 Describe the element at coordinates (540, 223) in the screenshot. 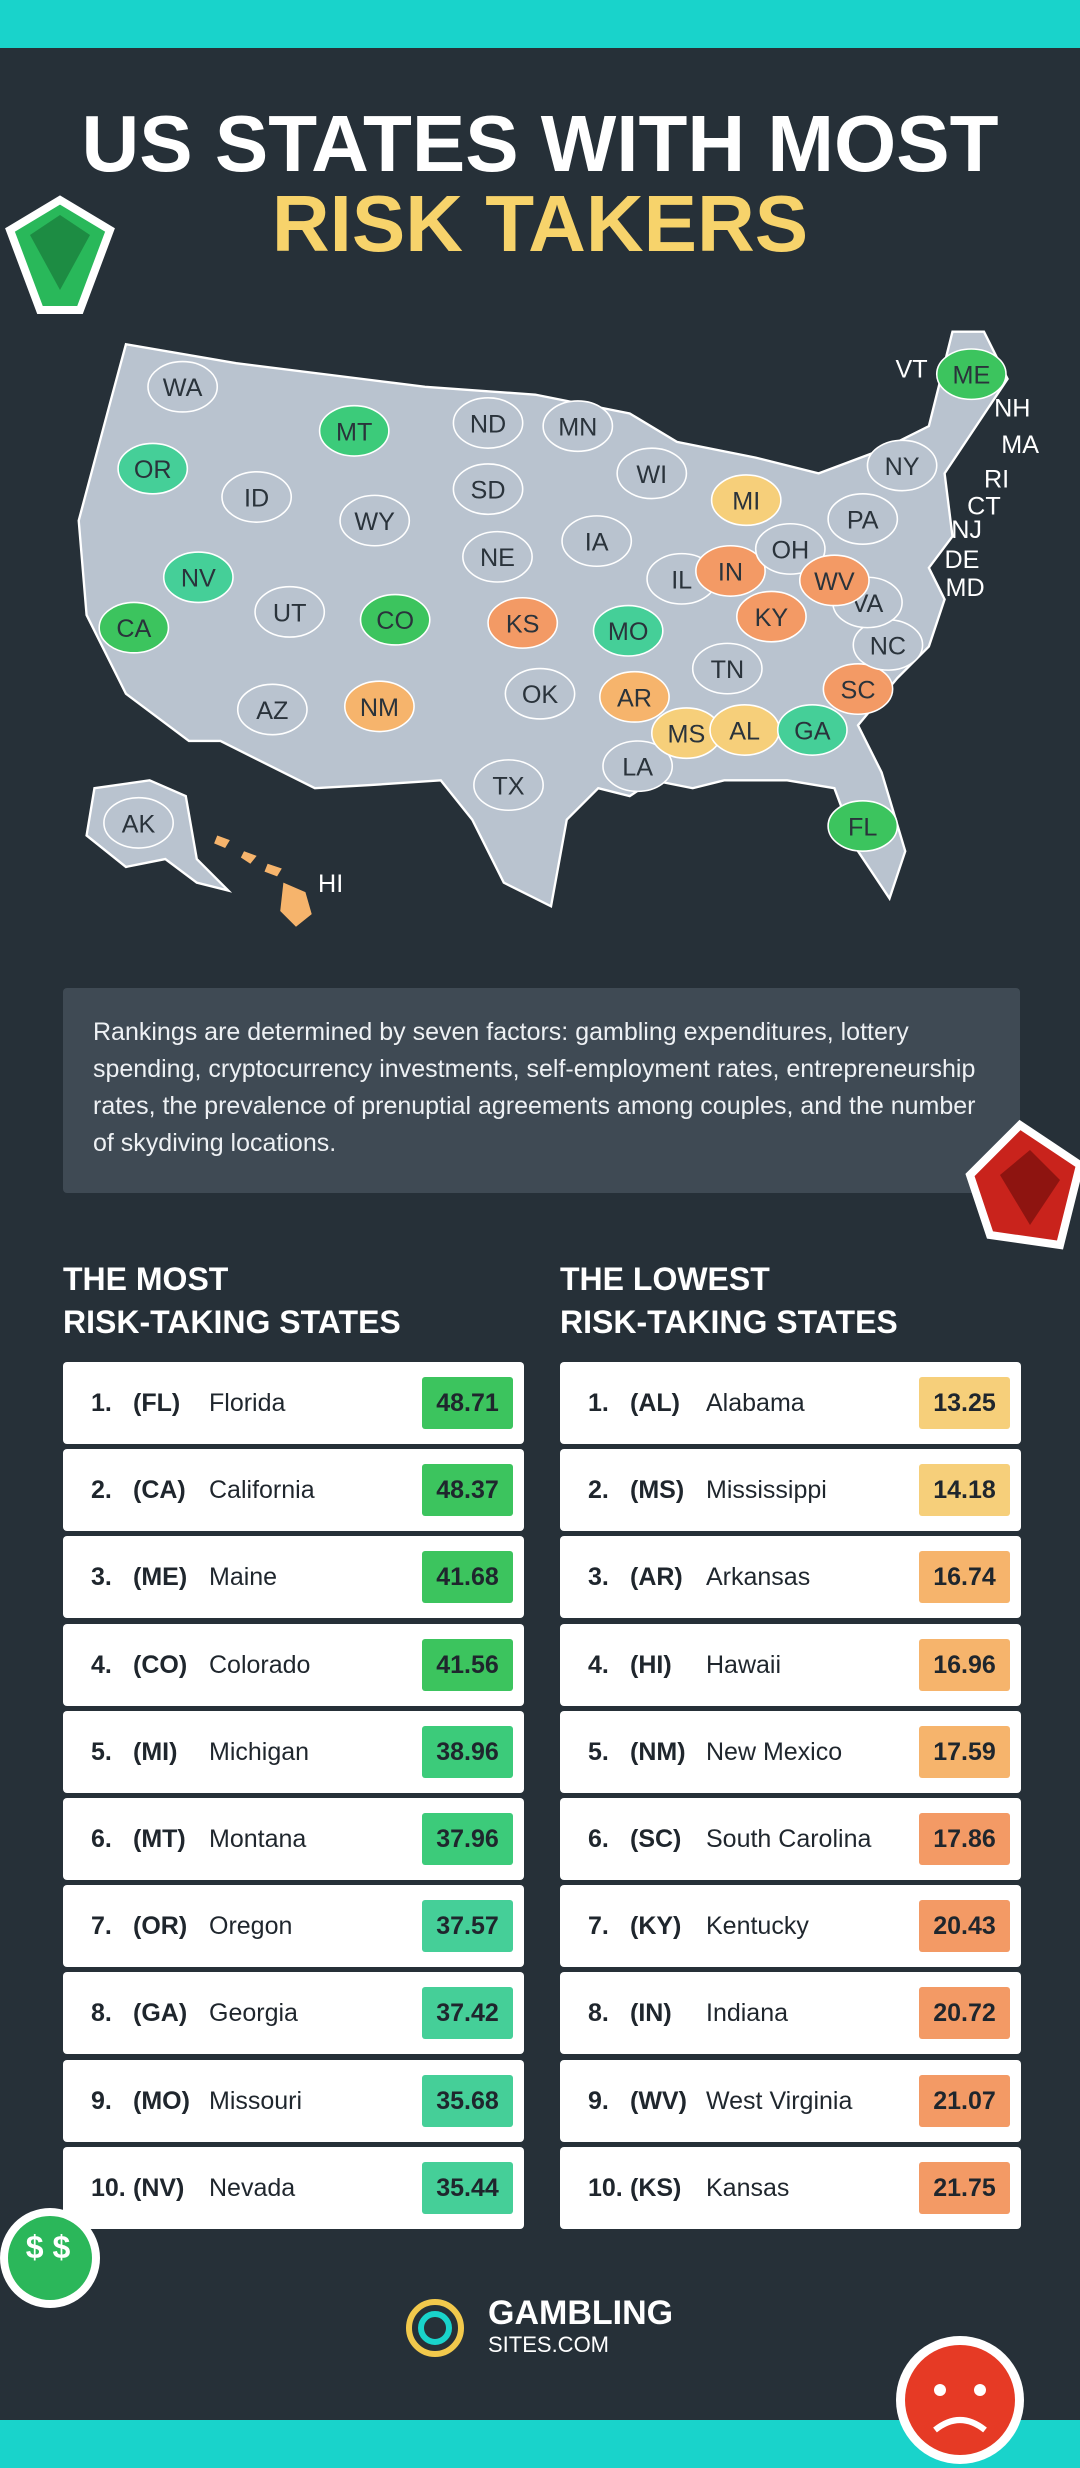

I see `title: RISK TAKERS` at that location.